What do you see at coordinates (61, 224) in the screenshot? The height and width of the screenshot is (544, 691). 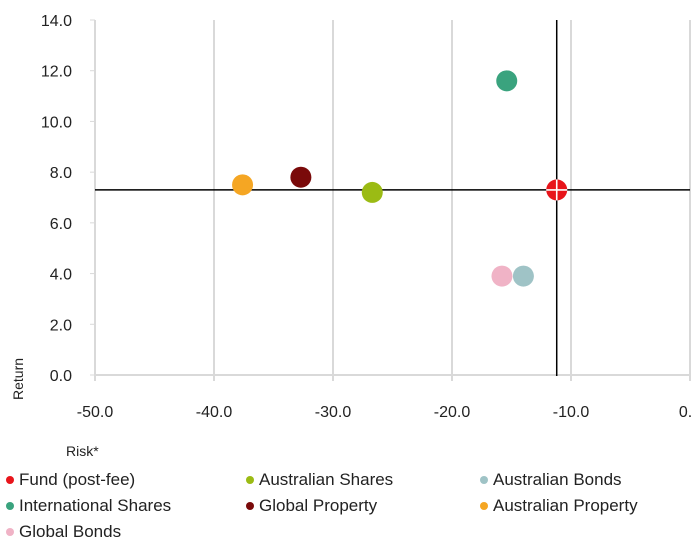 I see `y-tick-label: 6.0` at bounding box center [61, 224].